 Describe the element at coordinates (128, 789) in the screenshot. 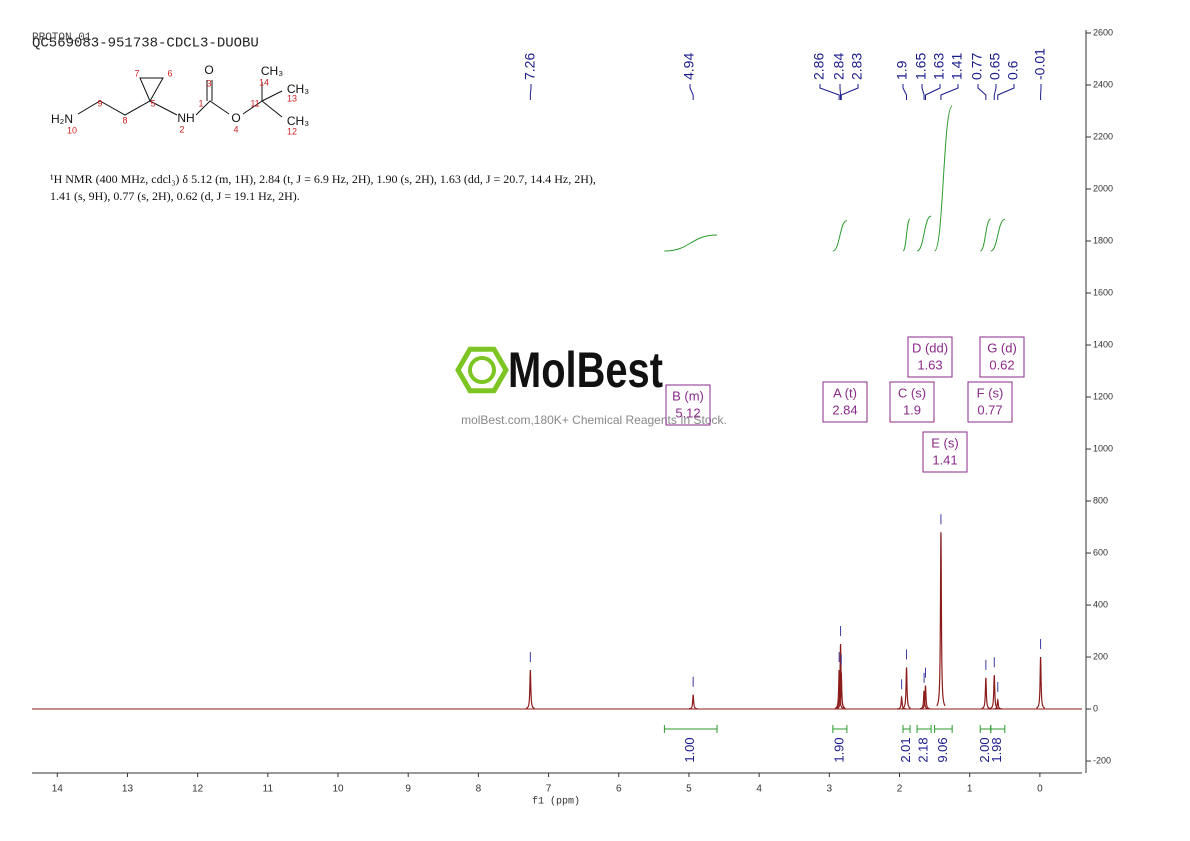

I see `x-tick-label: 13` at that location.